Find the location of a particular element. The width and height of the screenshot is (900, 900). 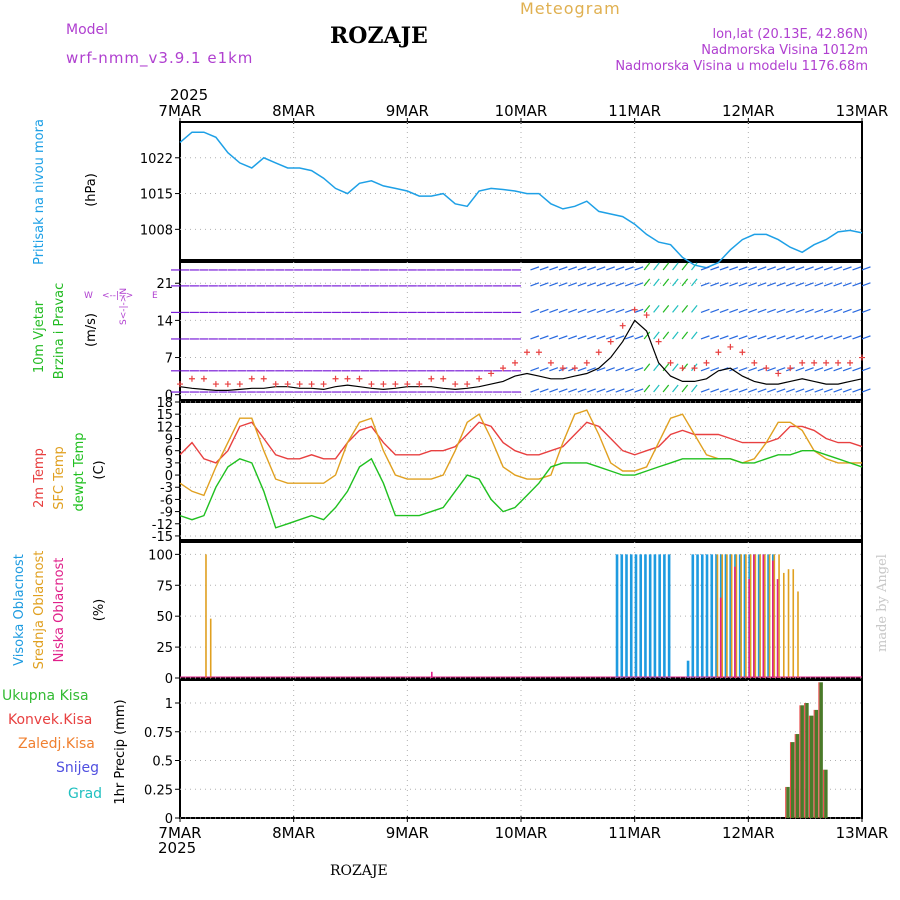

time-tick-label: 9MAR is located at coordinates (407, 833).